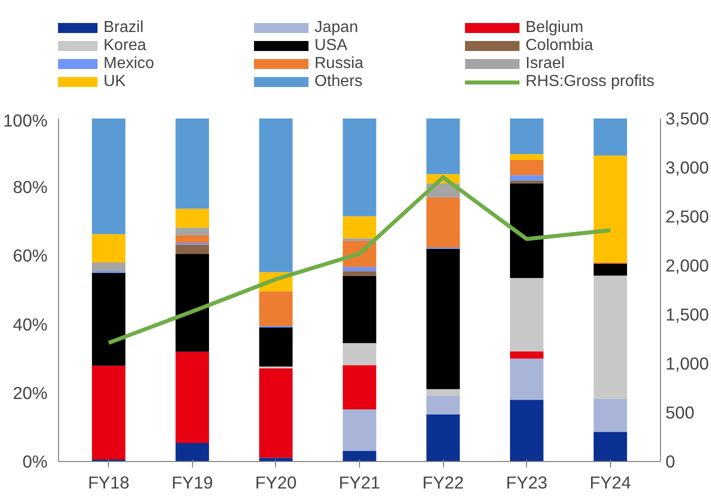 This screenshot has width=711, height=500. I want to click on y-tick-label: 60%, so click(30, 256).